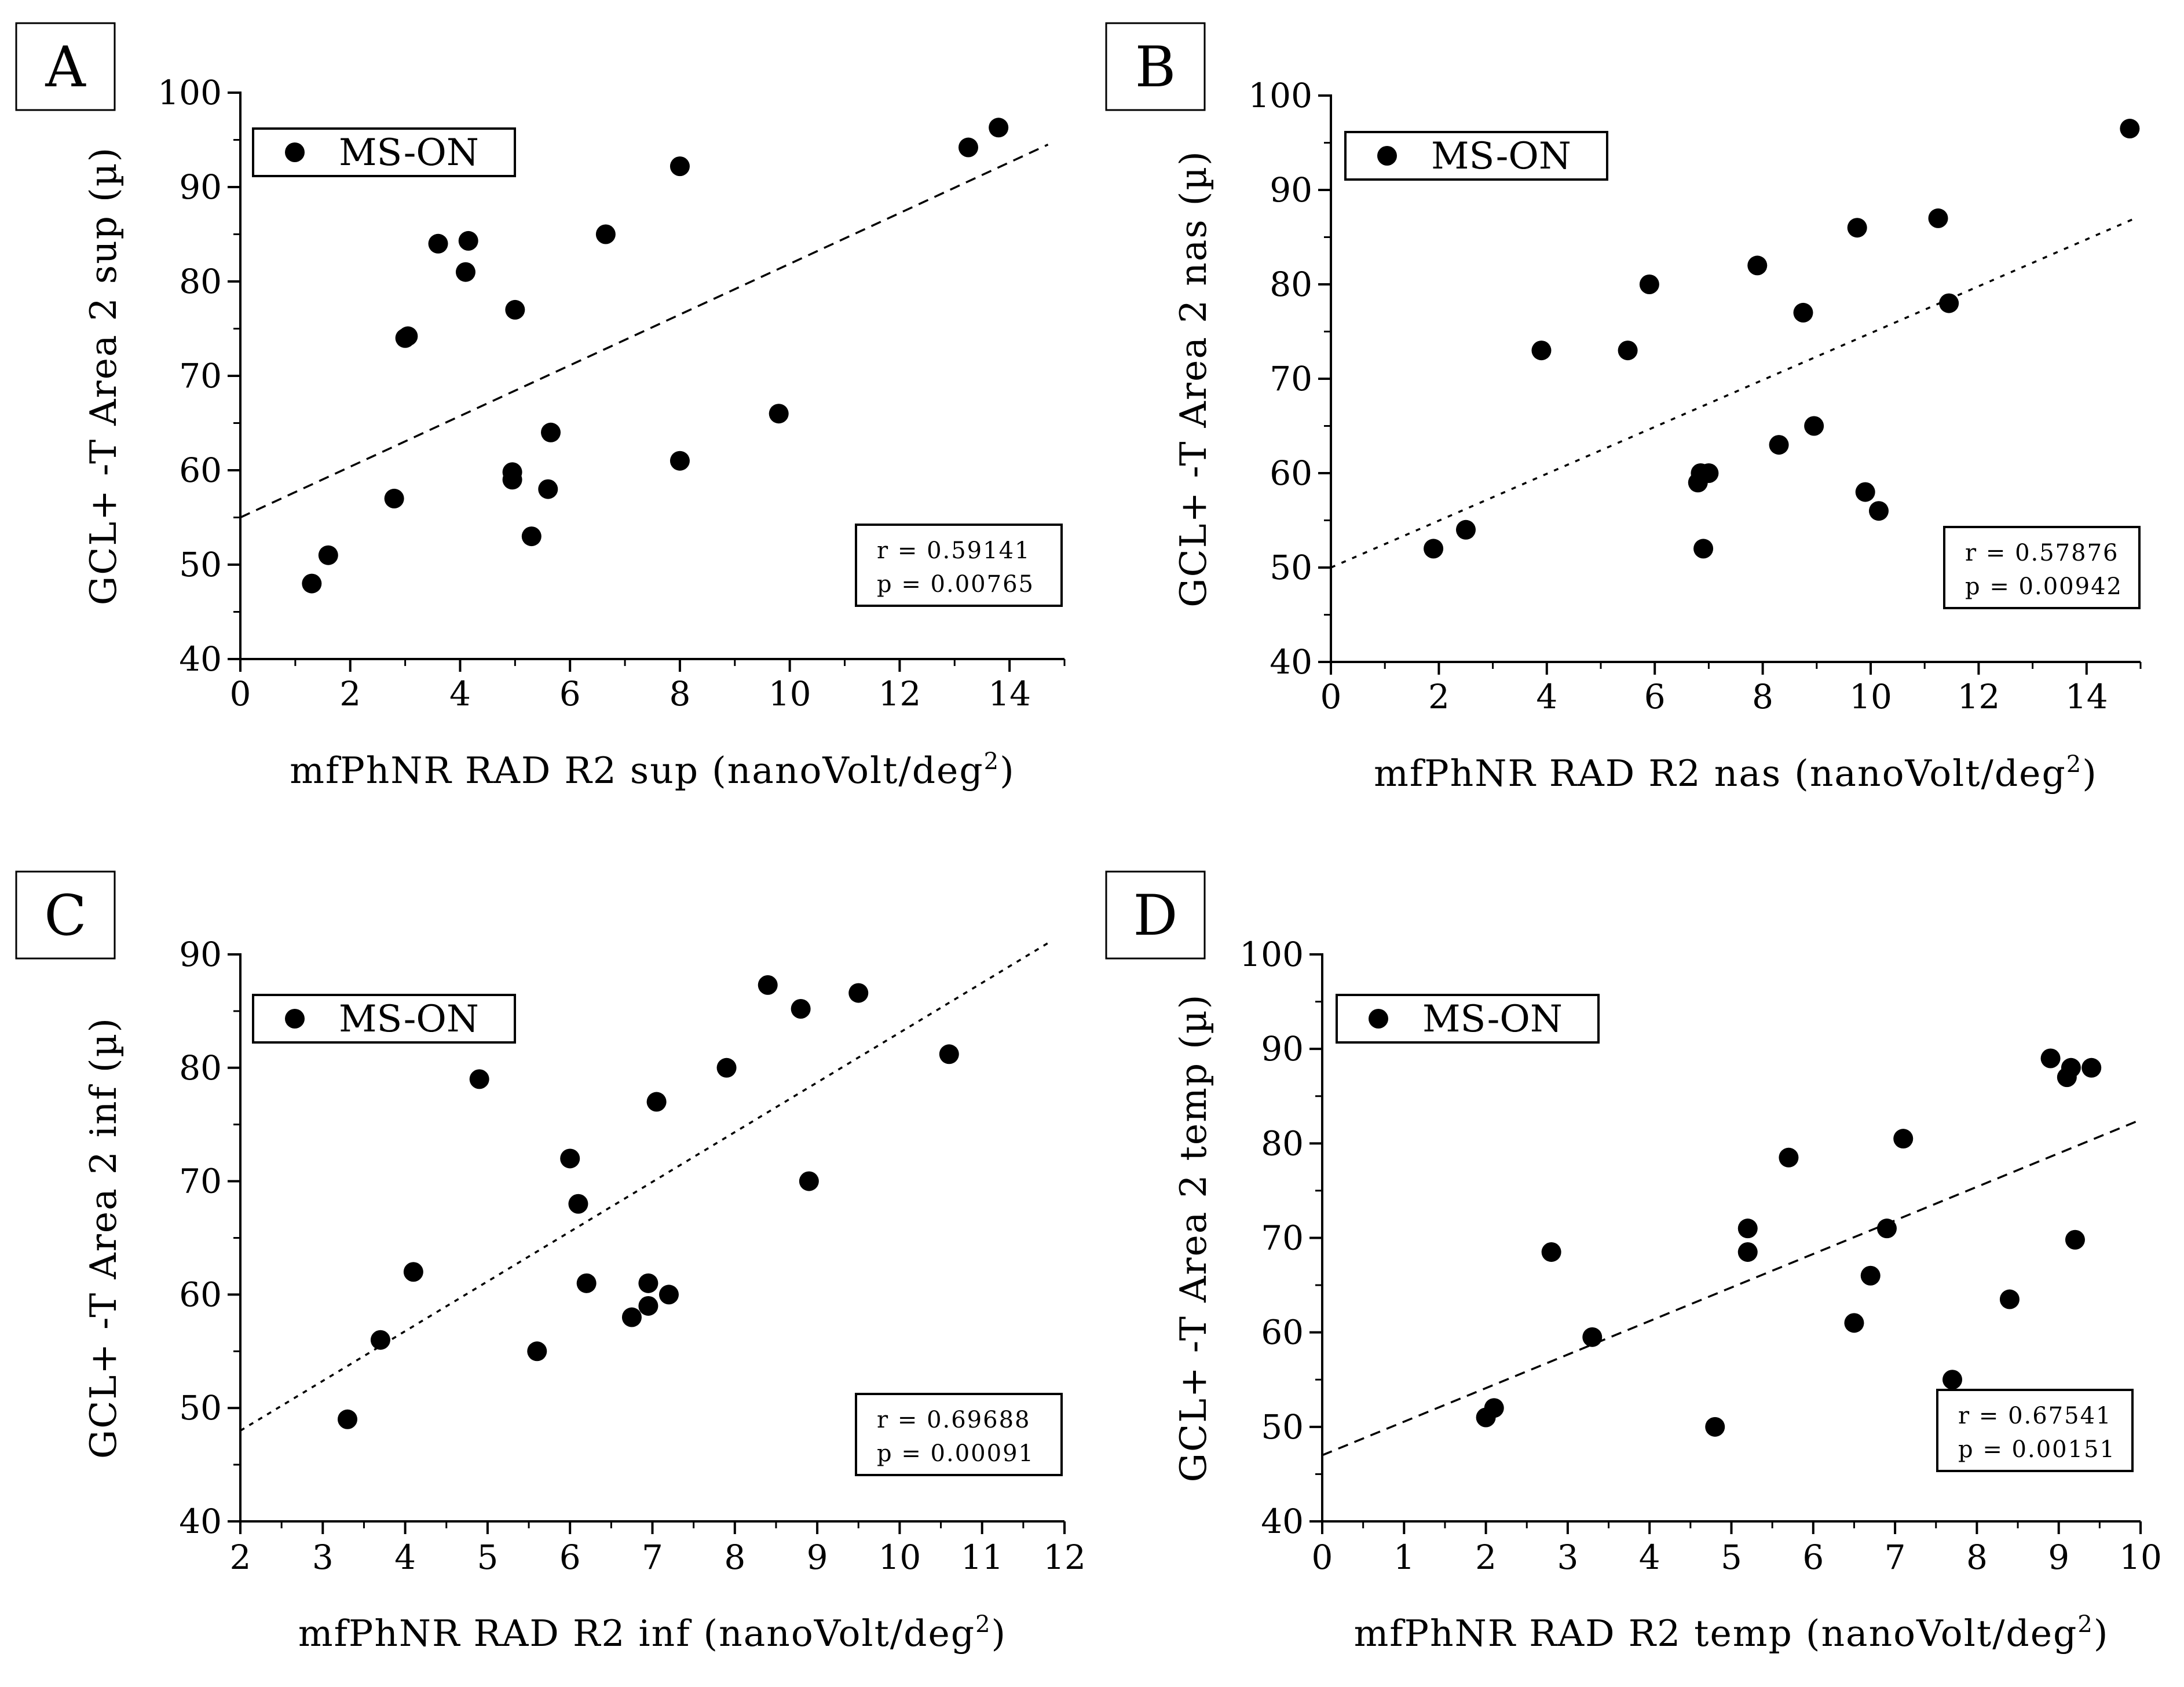 The height and width of the screenshot is (1687, 2184). I want to click on x-tick-label: 2, so click(241, 1558).